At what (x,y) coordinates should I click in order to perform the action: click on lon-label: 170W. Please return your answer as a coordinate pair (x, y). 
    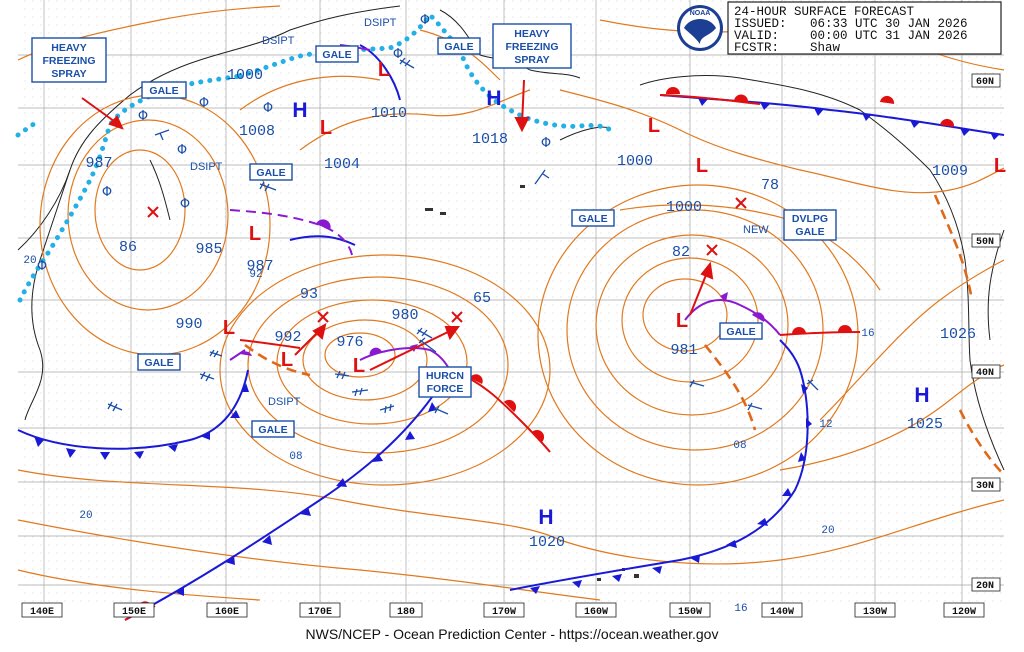
    Looking at the image, I should click on (504, 612).